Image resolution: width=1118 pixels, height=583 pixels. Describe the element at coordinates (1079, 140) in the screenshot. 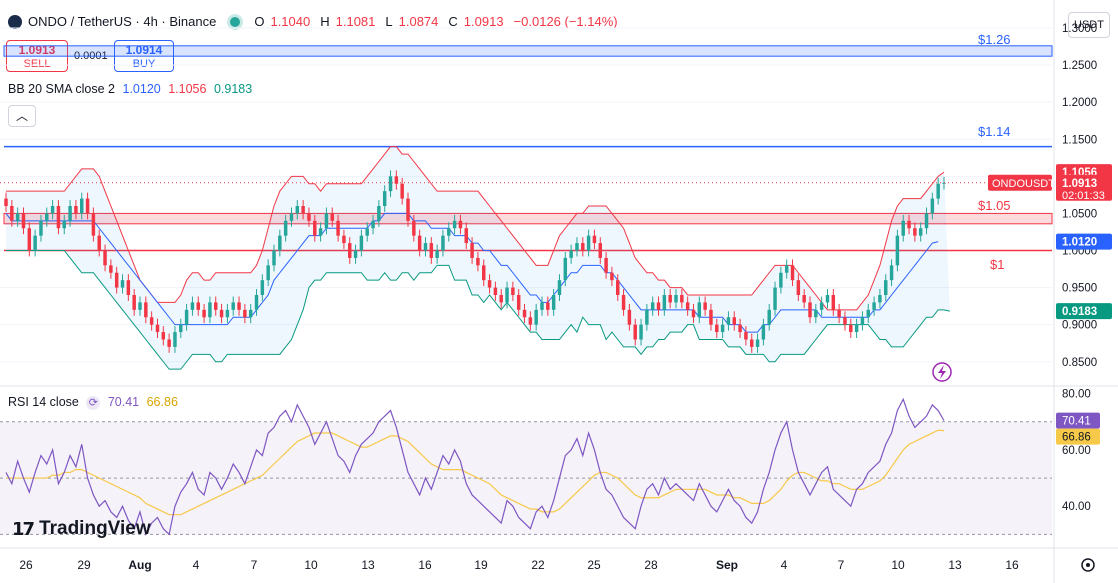

I see `price-tick-label: 1.1500` at that location.